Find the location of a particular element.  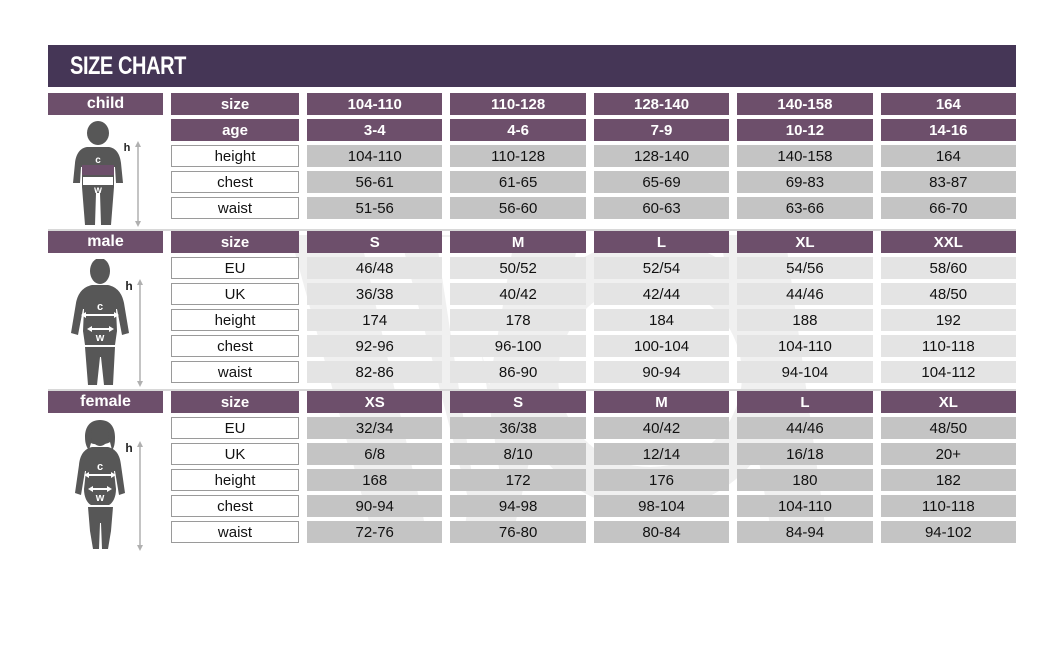

column-header: 14-16 is located at coordinates (948, 130).